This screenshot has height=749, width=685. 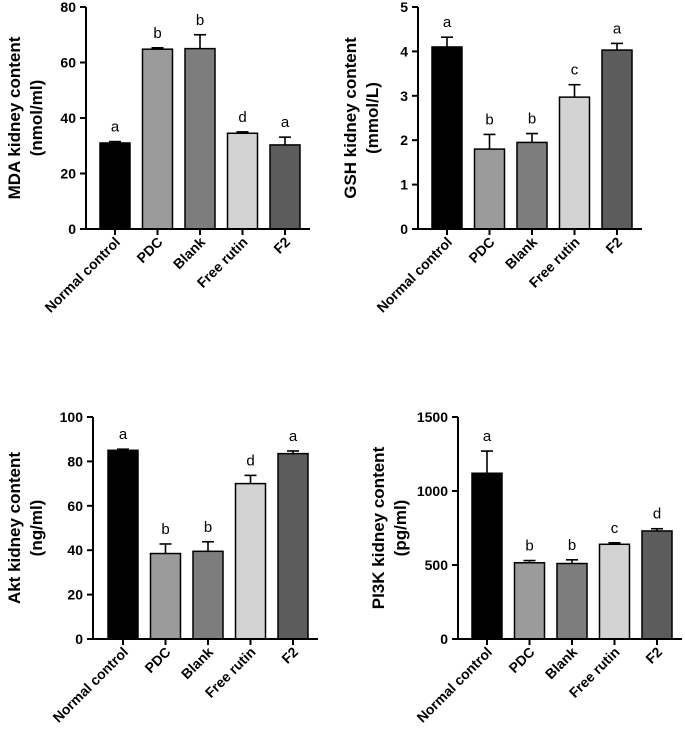 I want to click on y-tick-label: 500, so click(x=437, y=565).